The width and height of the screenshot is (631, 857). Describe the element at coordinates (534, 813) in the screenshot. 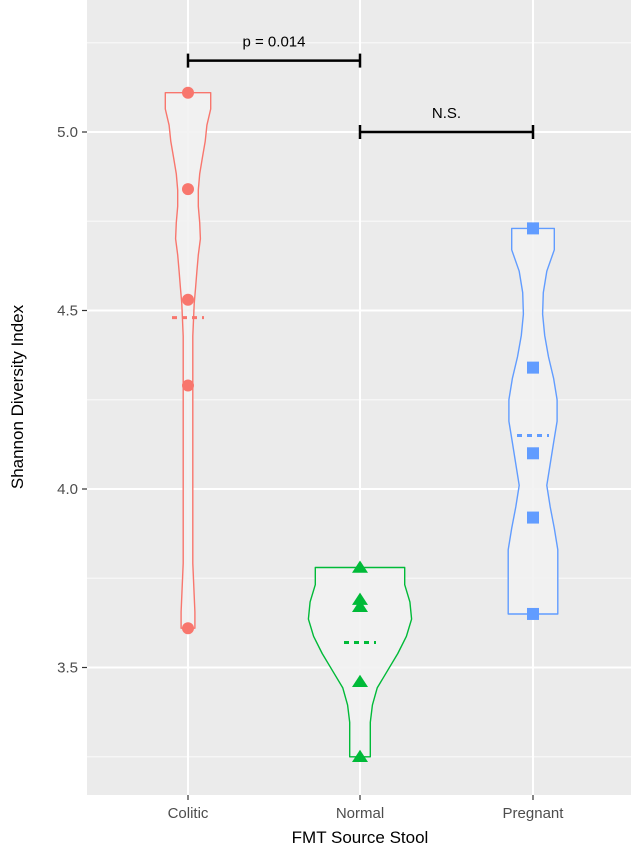

I see `x-tick-label: Pregnant` at that location.